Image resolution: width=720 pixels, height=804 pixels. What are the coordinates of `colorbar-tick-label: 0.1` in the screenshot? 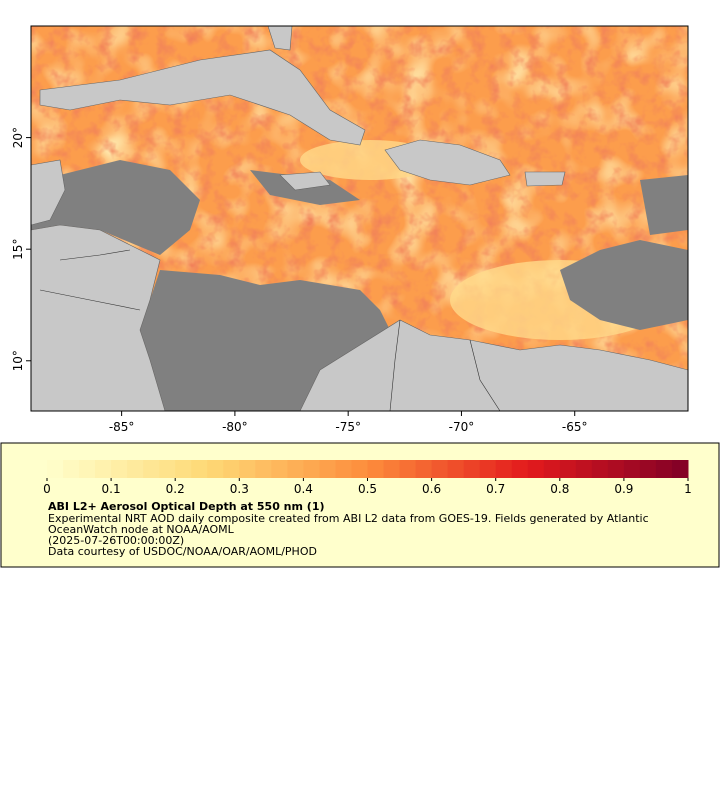 It's located at (111, 489).